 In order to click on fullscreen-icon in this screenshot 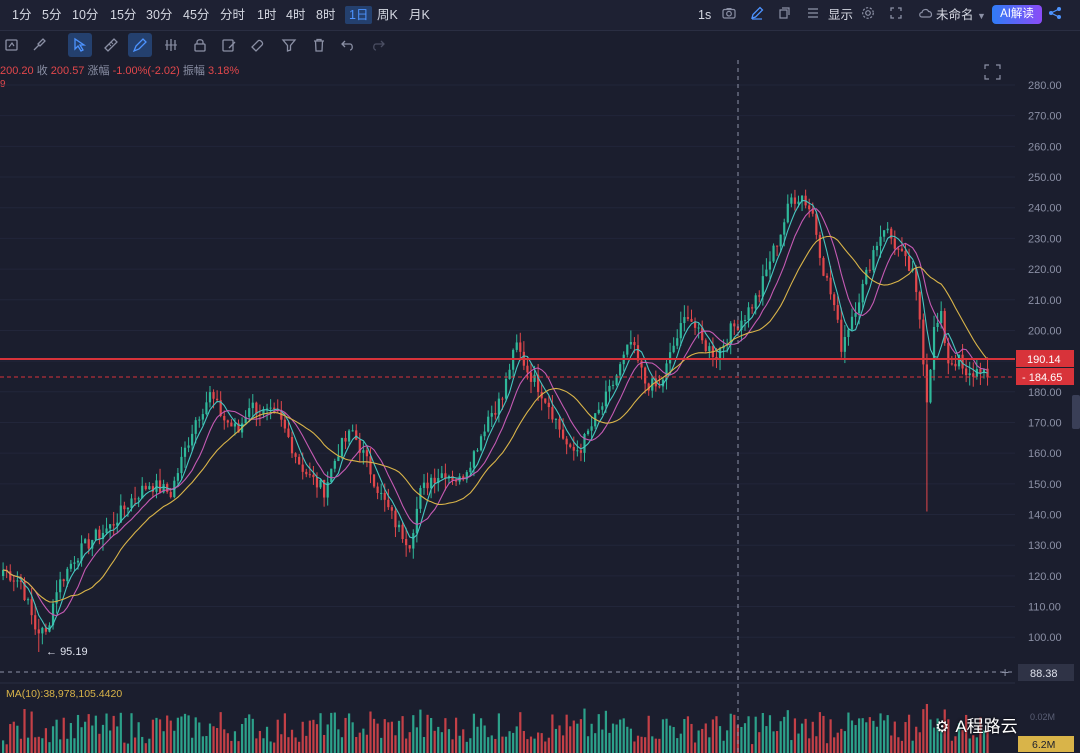, I will do `click(896, 15)`.